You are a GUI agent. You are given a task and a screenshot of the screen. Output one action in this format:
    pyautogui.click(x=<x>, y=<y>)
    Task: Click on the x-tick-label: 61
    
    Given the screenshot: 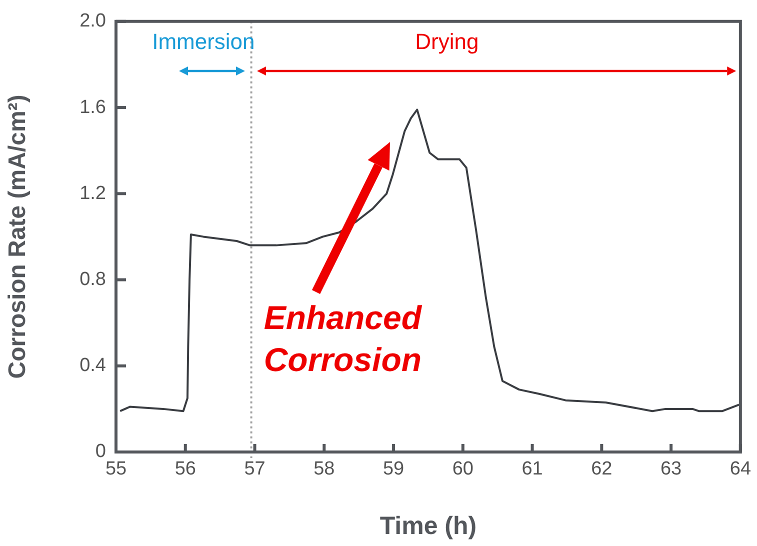 What is the action you would take?
    pyautogui.click(x=532, y=469)
    